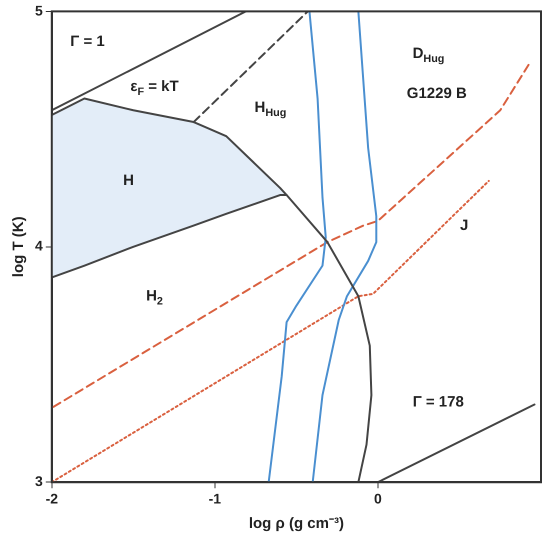 The image size is (545, 541). Describe the element at coordinates (215, 498) in the screenshot. I see `x-tick-label: -1` at that location.